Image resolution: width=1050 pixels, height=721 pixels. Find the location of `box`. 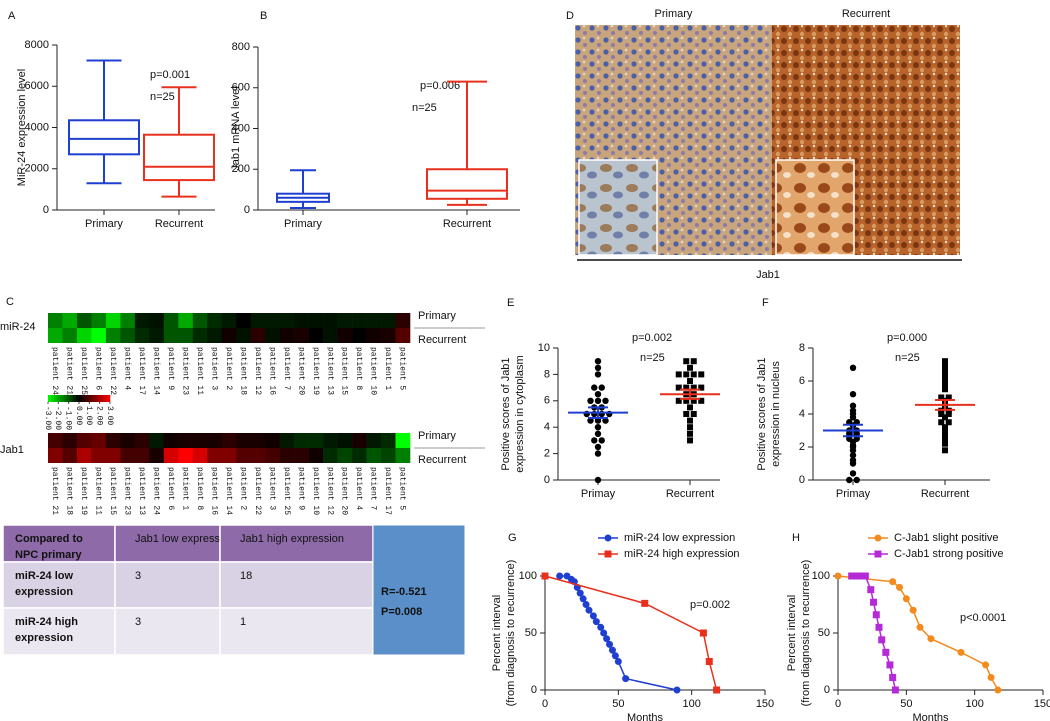

box is located at coordinates (104, 137).